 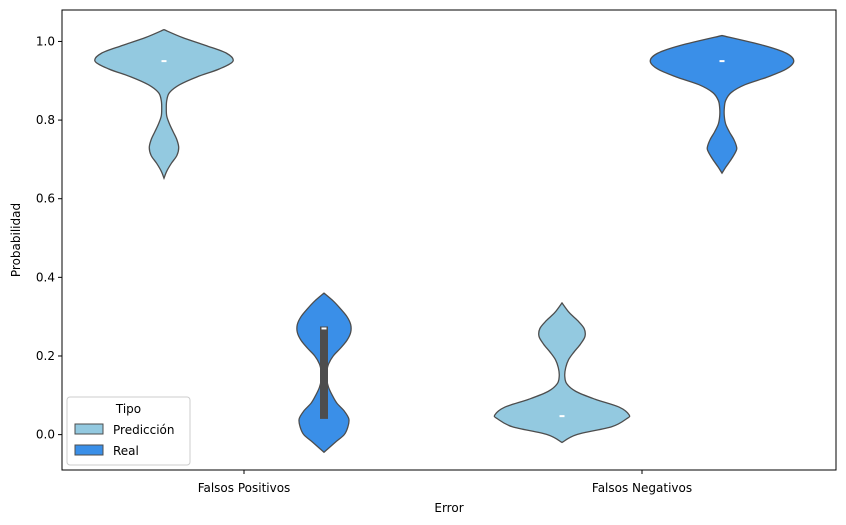 I want to click on x-axis: Falsos Positivos Falsos Negativos, so click(x=445, y=482).